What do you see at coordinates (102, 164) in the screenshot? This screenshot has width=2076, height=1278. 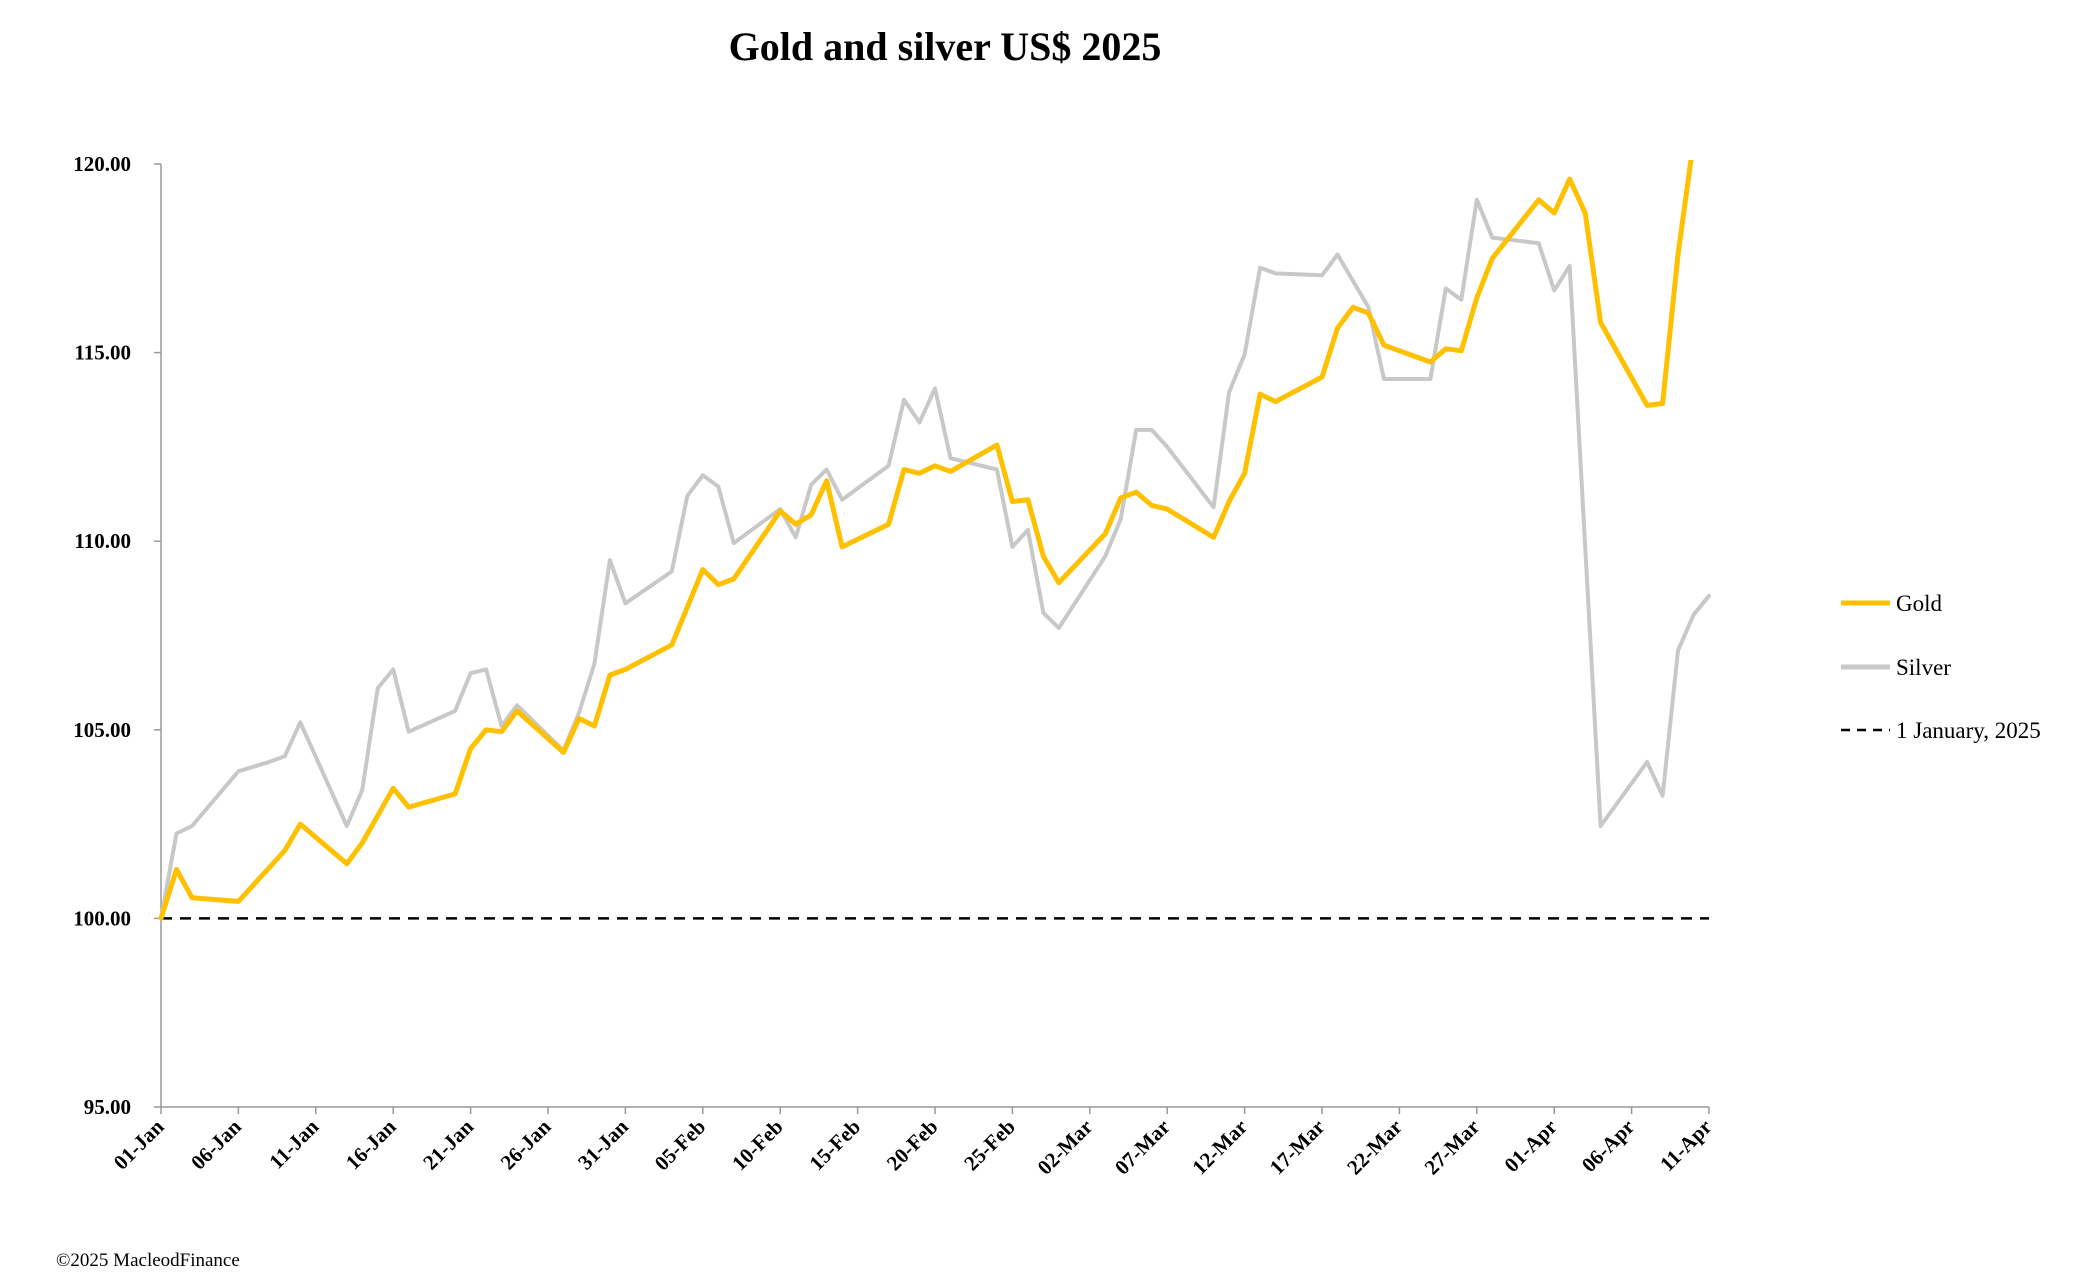 I see `y-tick-label: 120.00` at bounding box center [102, 164].